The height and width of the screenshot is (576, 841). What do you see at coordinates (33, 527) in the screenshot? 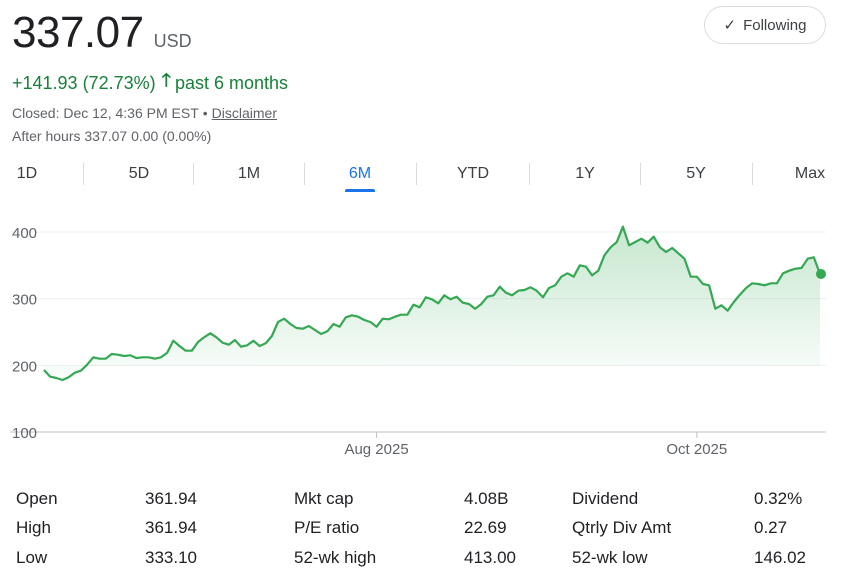
I see `stat-label-high: High` at bounding box center [33, 527].